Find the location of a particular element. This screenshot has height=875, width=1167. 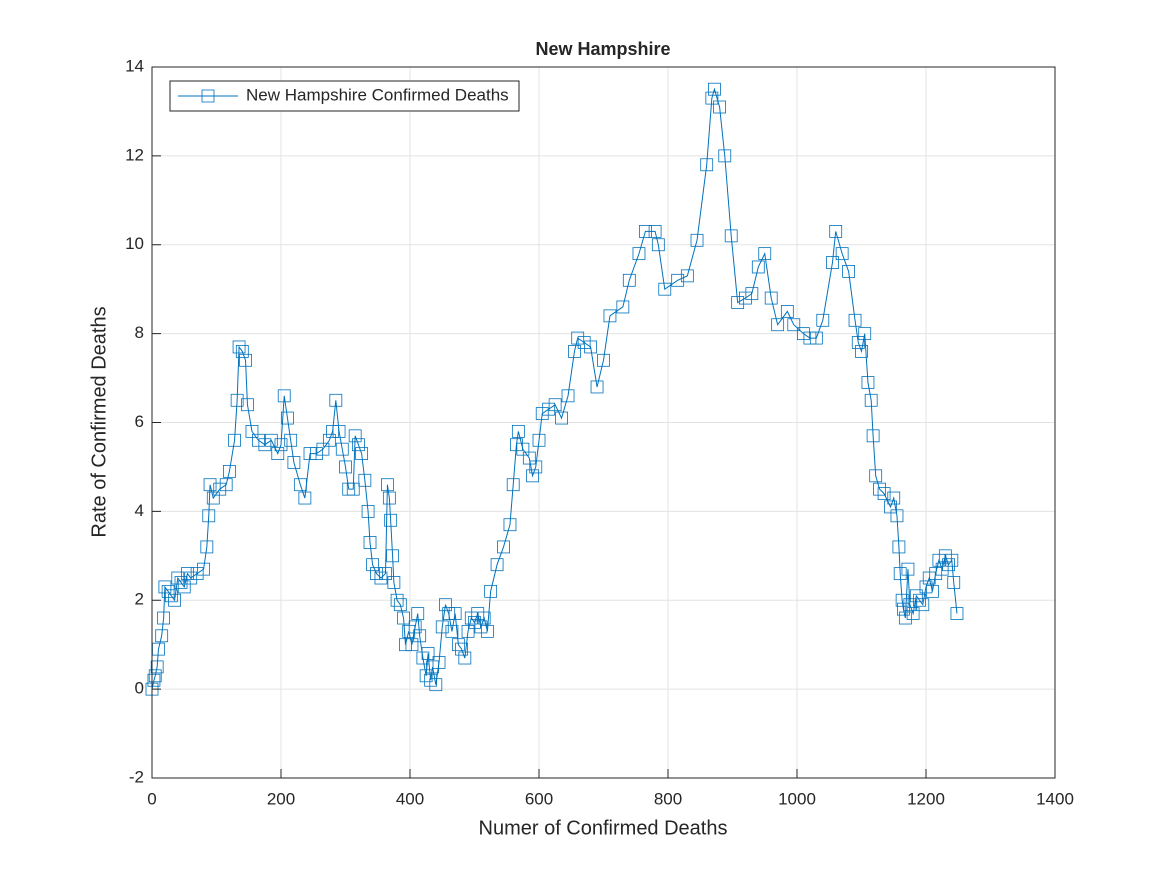

y-tick-label: 0 is located at coordinates (139, 688).